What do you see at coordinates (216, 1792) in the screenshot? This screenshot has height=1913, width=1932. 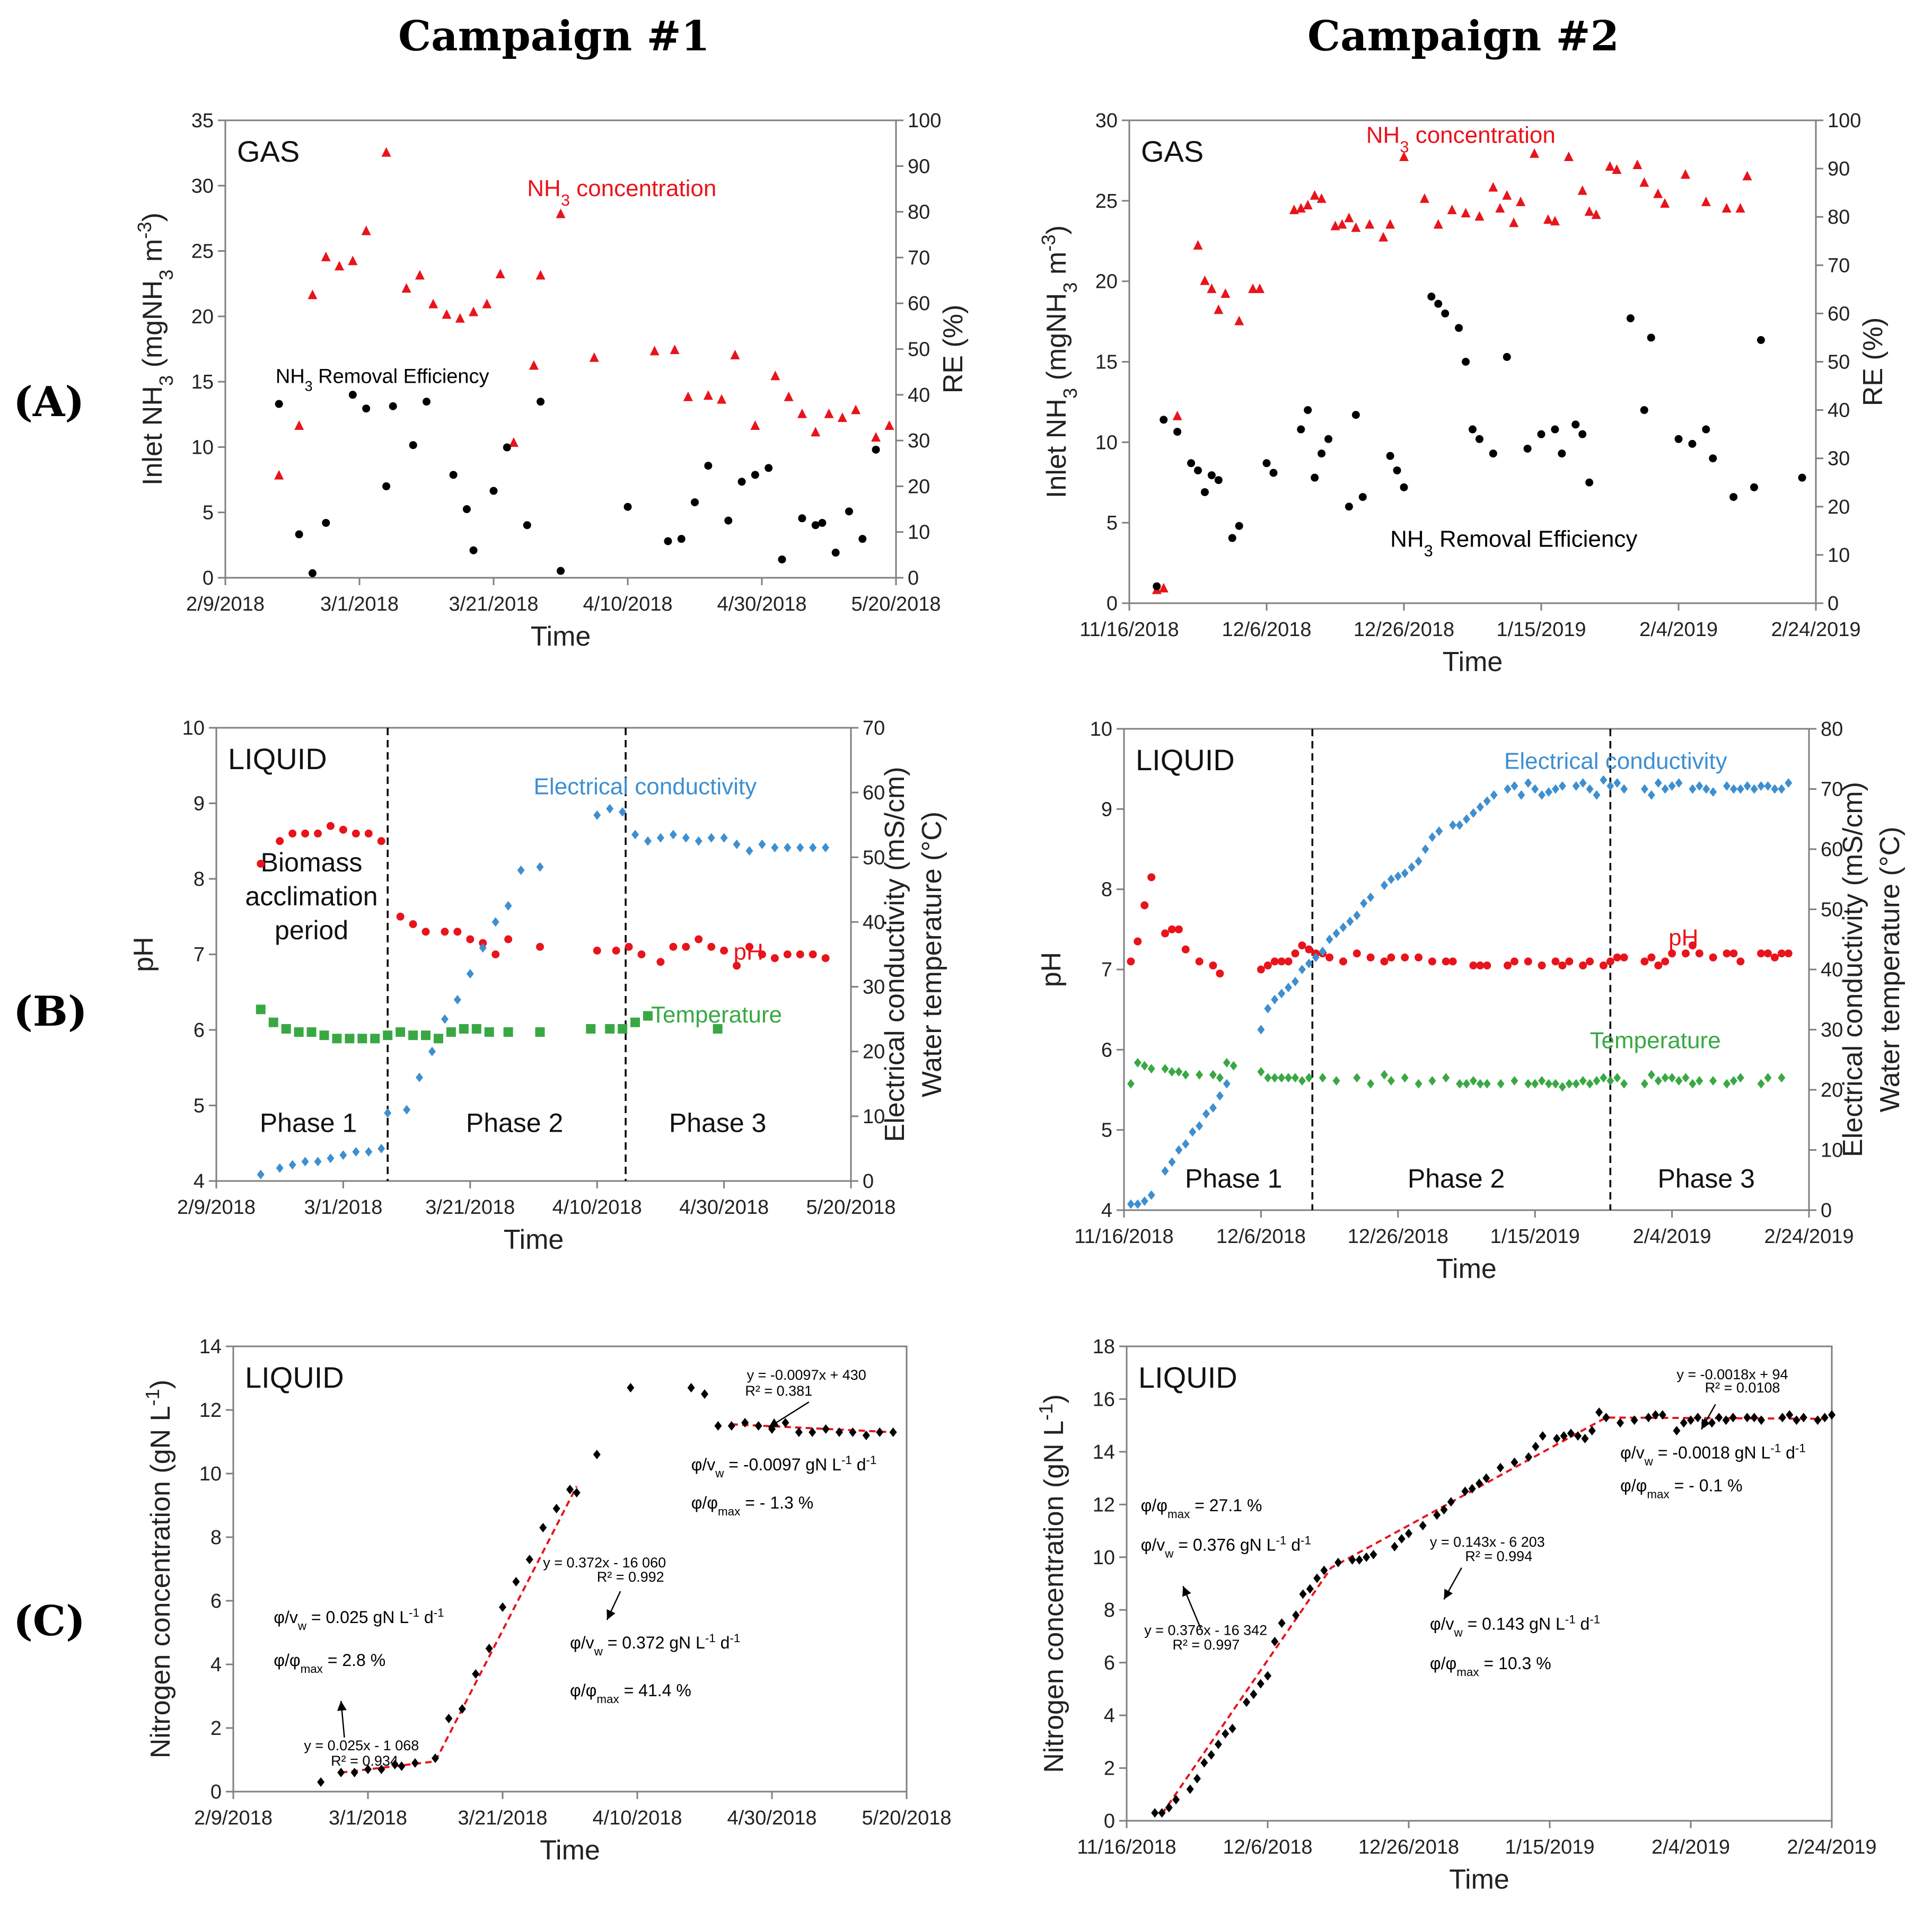 I see `y-tick-label: 0` at bounding box center [216, 1792].